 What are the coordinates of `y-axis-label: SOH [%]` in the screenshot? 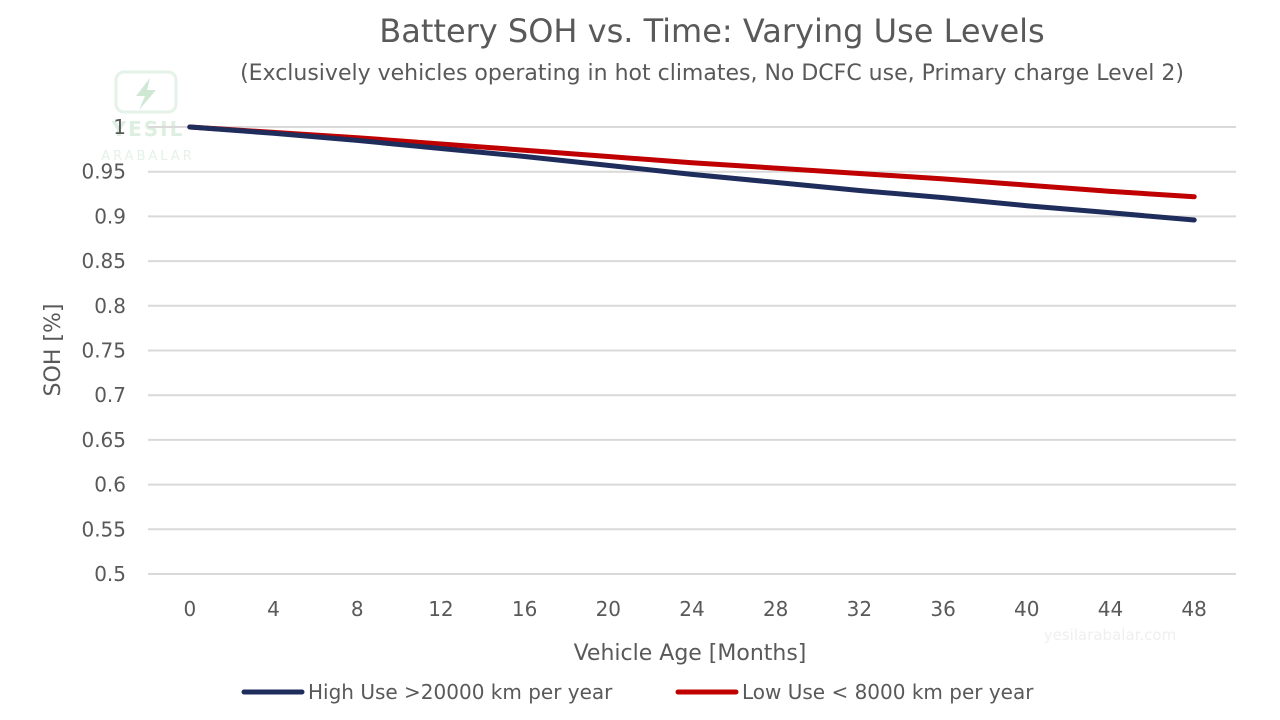 It's located at (53, 350).